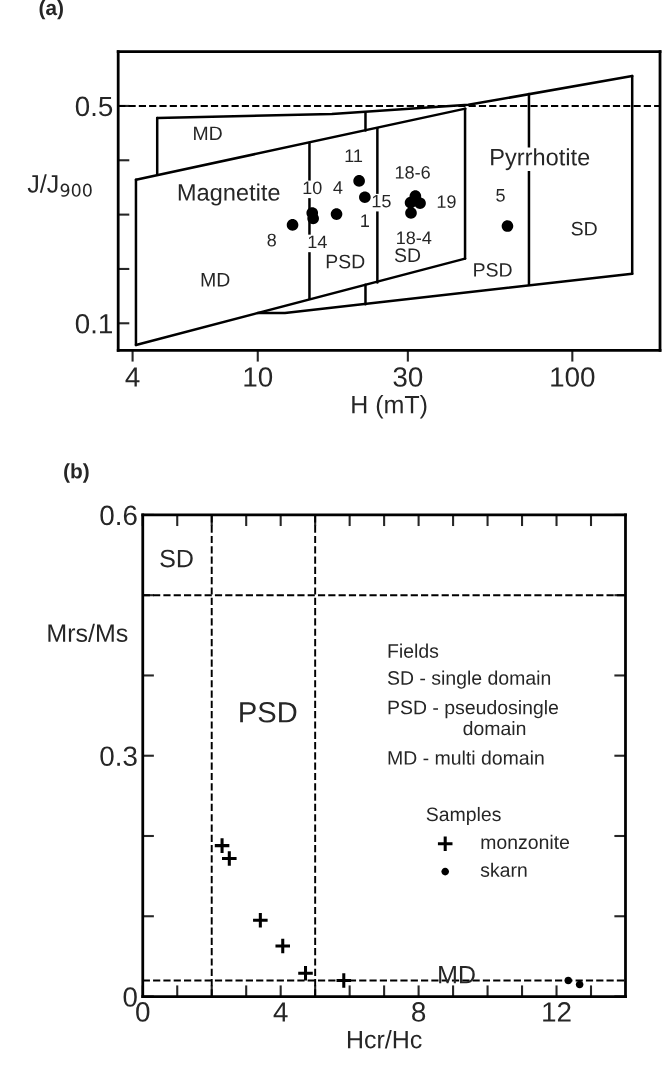 The image size is (664, 1075). What do you see at coordinates (365, 220) in the screenshot?
I see `annotation: 1` at bounding box center [365, 220].